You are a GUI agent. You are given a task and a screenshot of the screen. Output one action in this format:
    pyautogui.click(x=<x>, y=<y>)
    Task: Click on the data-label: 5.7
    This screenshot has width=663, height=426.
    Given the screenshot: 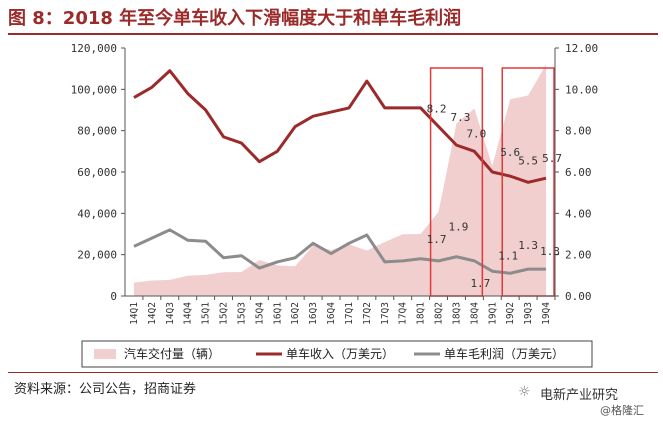 What is the action you would take?
    pyautogui.click(x=552, y=158)
    